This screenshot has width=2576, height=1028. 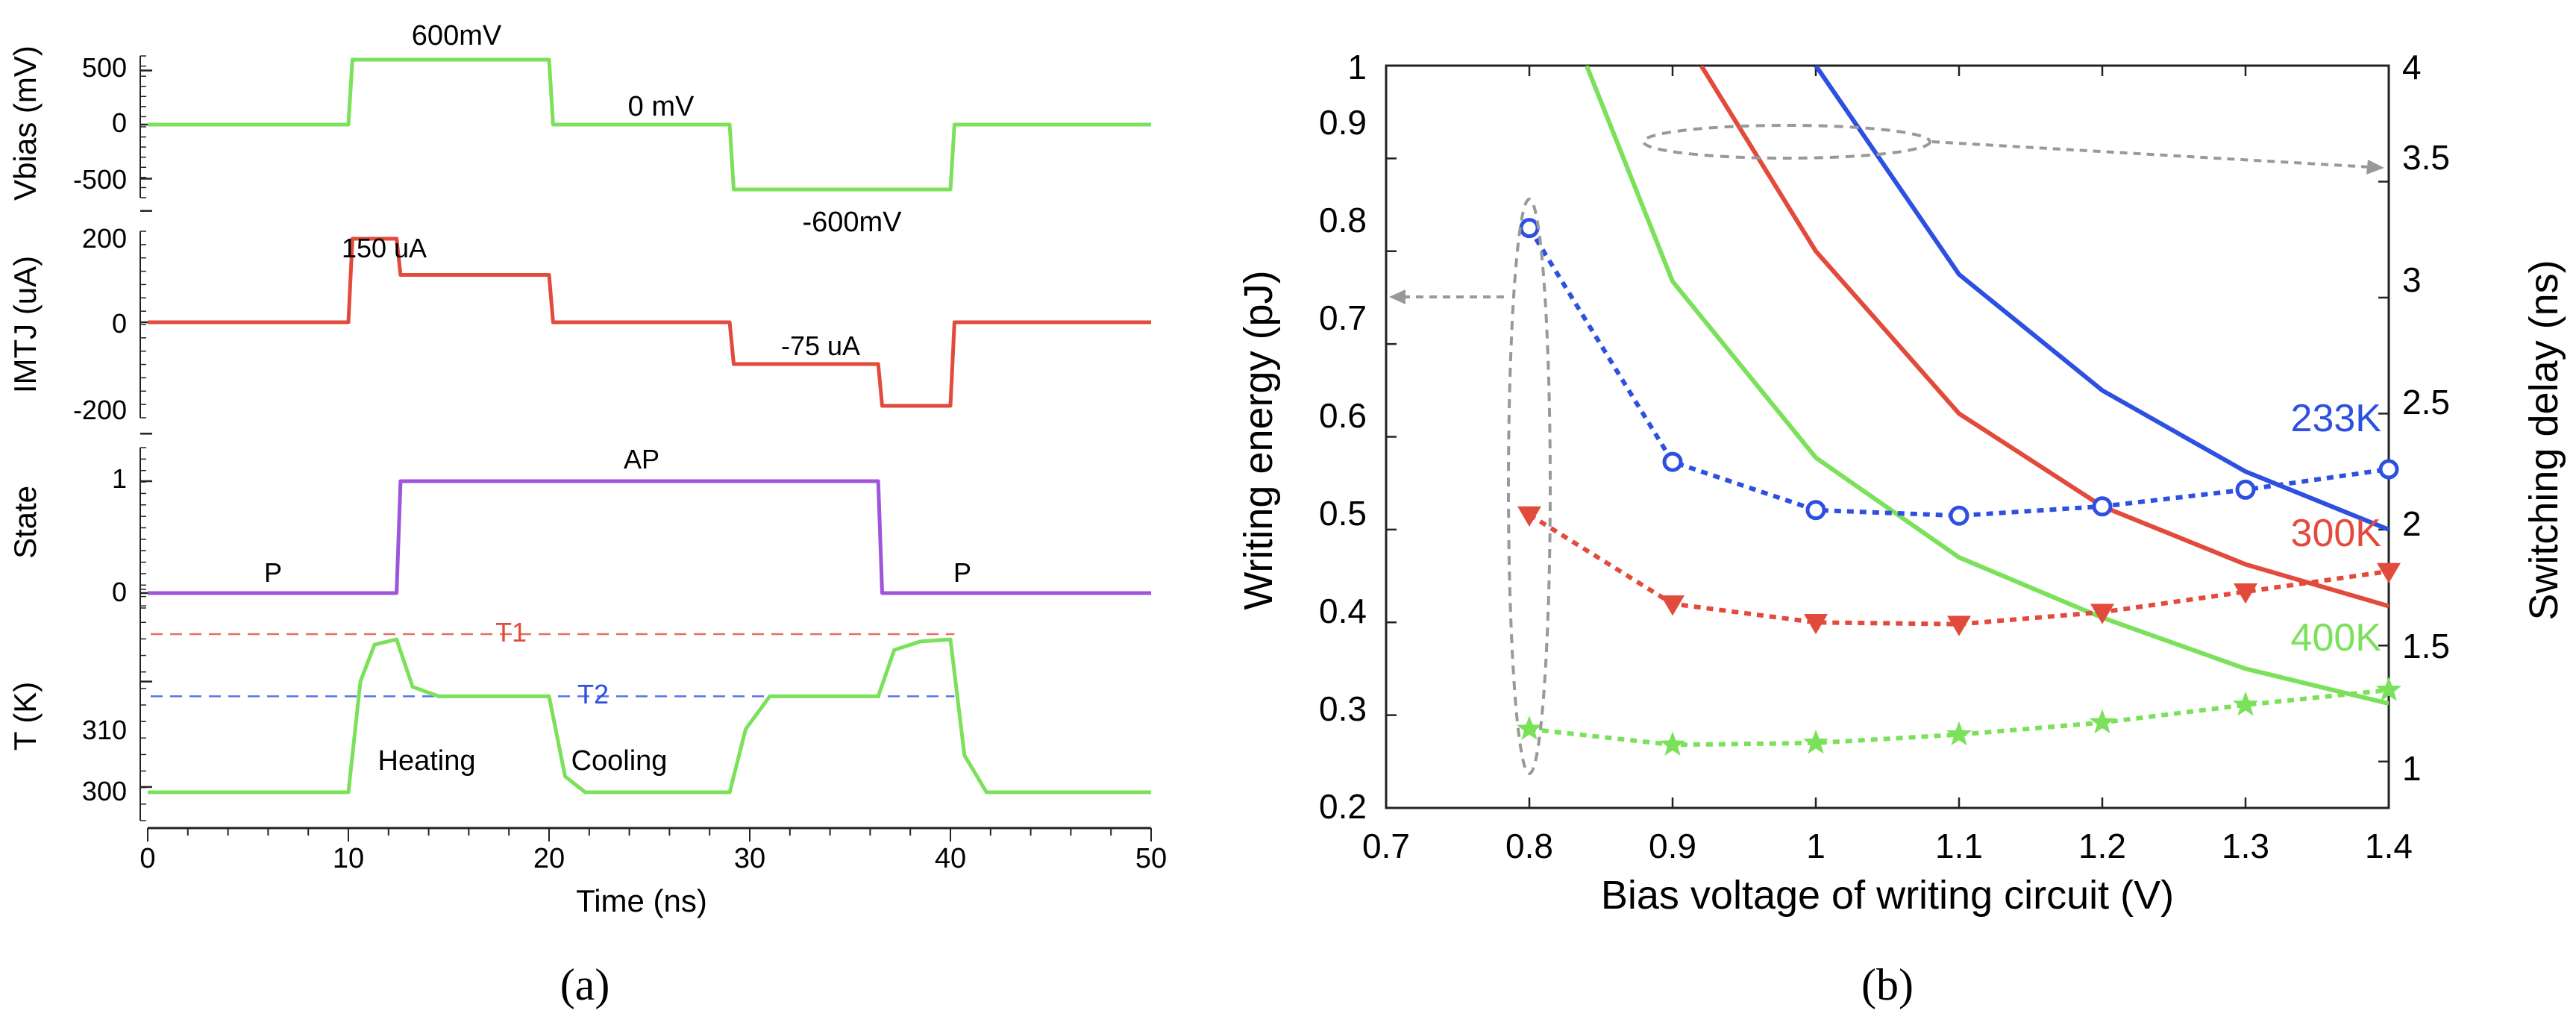 What do you see at coordinates (2412, 768) in the screenshot?
I see `delay-ytick-label: 1` at bounding box center [2412, 768].